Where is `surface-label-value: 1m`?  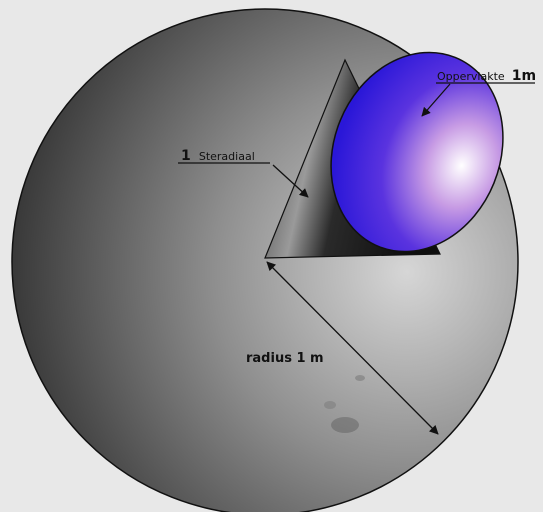
surface-label-value: 1m is located at coordinates (524, 76).